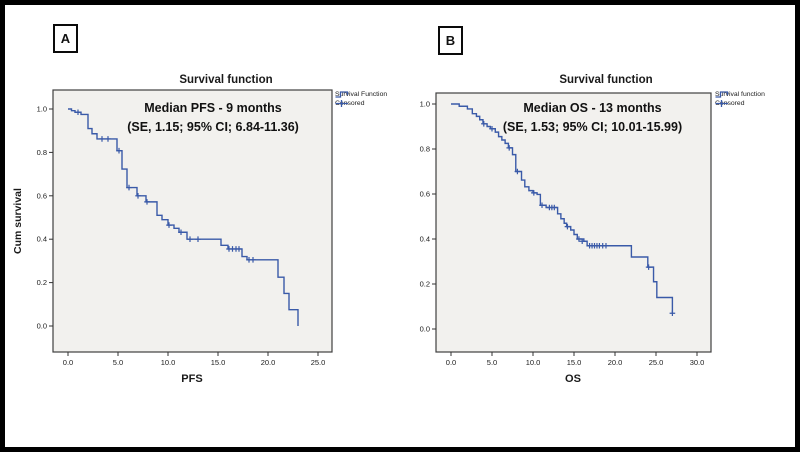 The height and width of the screenshot is (452, 800). Describe the element at coordinates (592, 126) in the screenshot. I see `annotation-line2: (SE, 1.53; 95% CI; 10.01-15.99)` at that location.